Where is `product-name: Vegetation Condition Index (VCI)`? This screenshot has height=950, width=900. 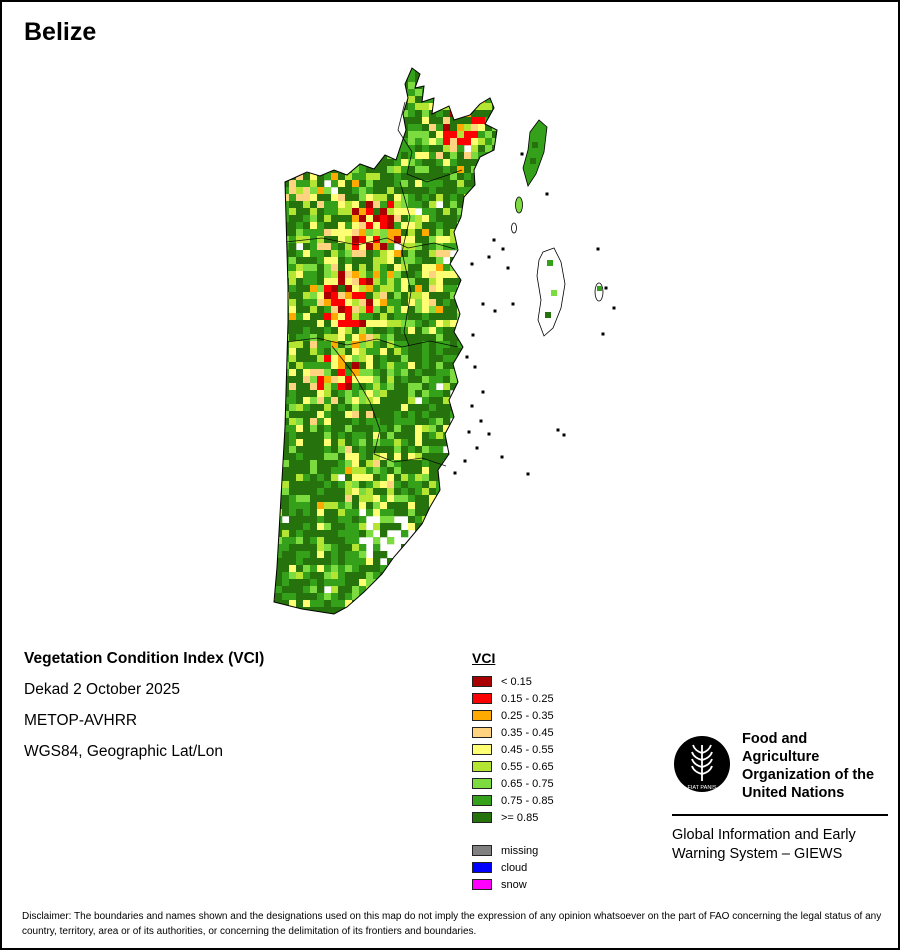 product-name: Vegetation Condition Index (VCI) is located at coordinates (144, 658).